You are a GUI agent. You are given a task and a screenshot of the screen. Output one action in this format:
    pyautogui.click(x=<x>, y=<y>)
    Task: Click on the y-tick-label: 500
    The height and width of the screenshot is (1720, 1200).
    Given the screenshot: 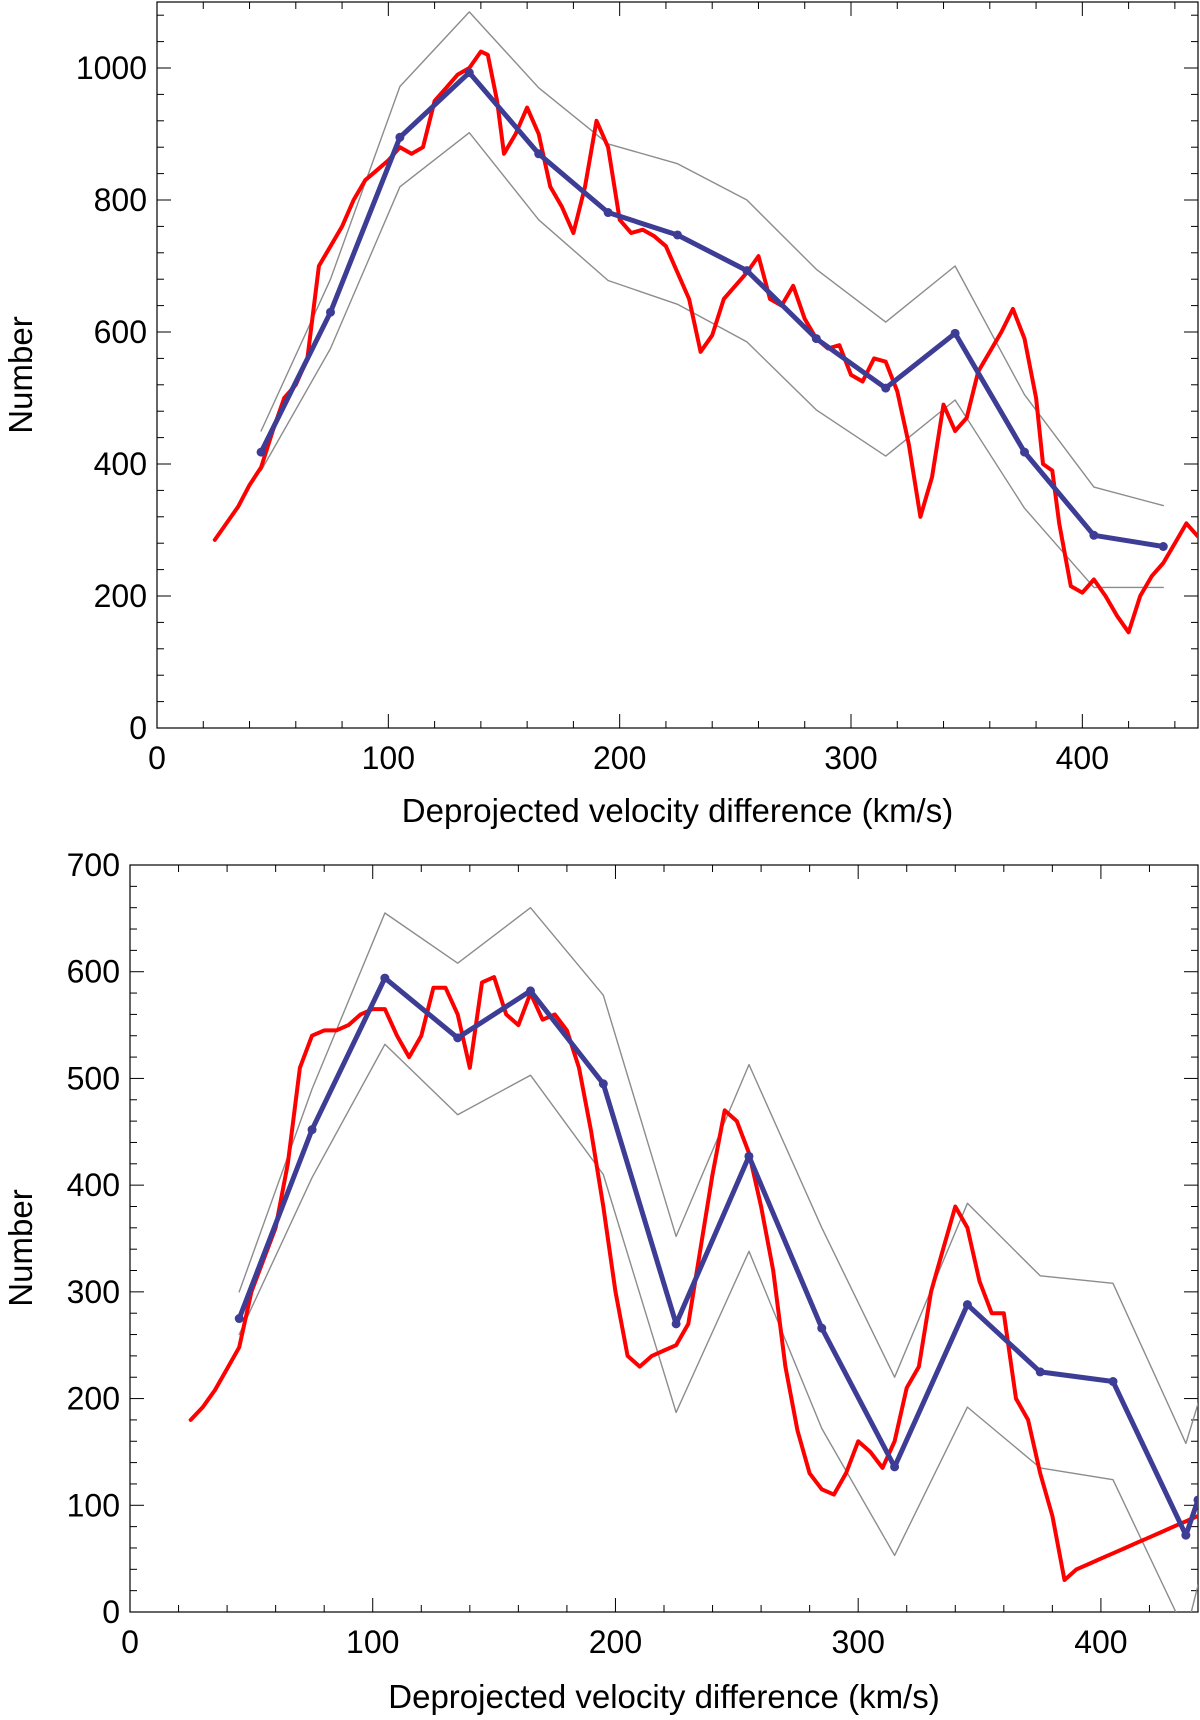 What is the action you would take?
    pyautogui.click(x=93, y=1078)
    